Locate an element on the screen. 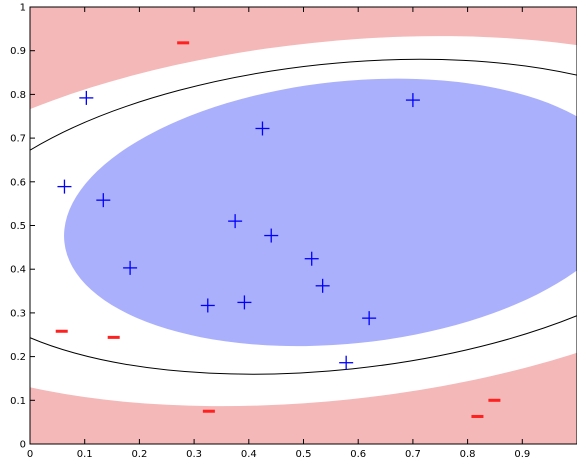  x-tick-label: 0 is located at coordinates (30, 454).